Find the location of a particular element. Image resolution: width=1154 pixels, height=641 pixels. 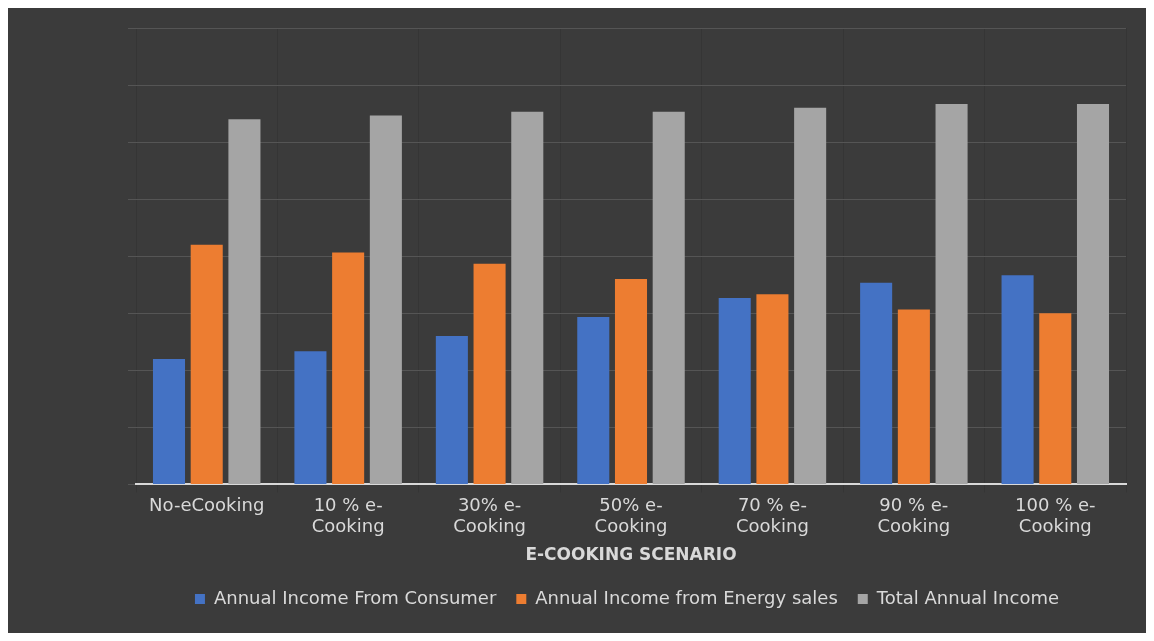

x-tick-label: 70 % e-Cooking is located at coordinates (772, 515).